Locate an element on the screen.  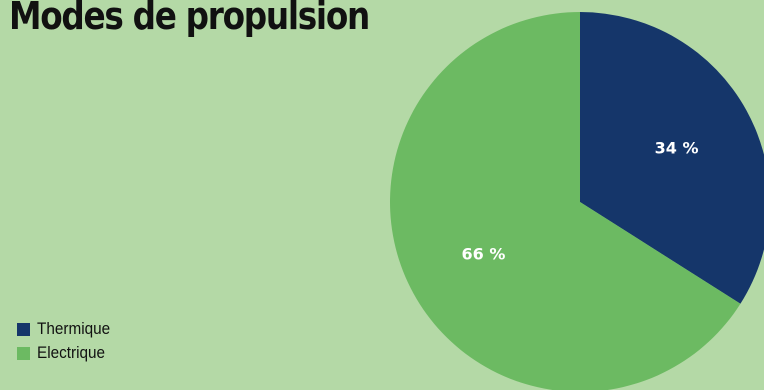
legend-swatch-electrique is located at coordinates (23, 353).